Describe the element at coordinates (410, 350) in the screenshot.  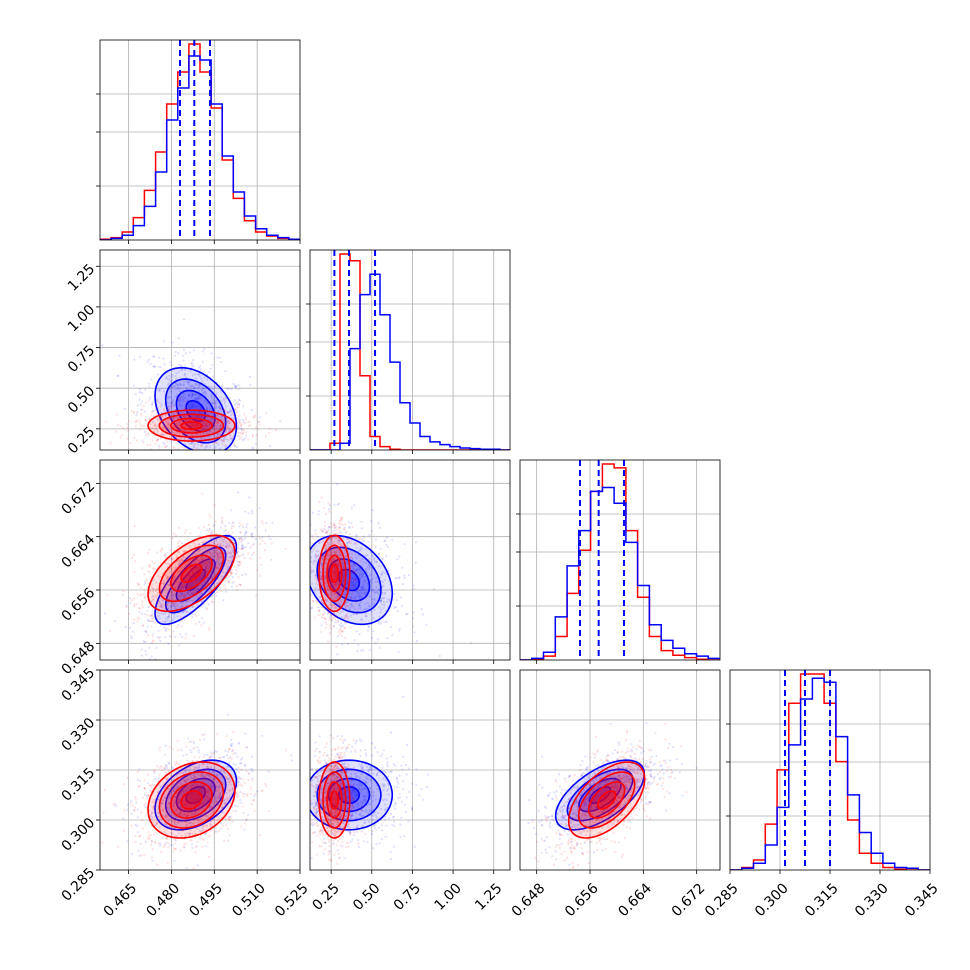
I see `panel-frame` at that location.